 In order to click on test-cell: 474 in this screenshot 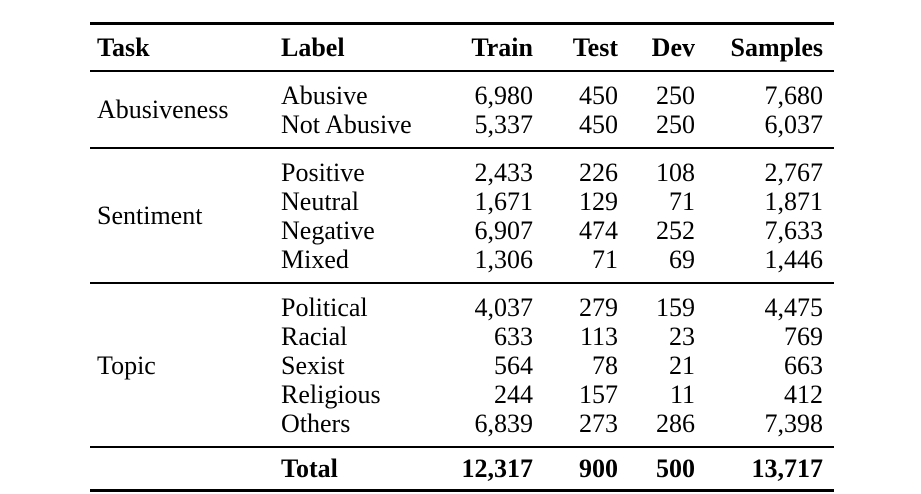, I will do `click(598, 230)`.